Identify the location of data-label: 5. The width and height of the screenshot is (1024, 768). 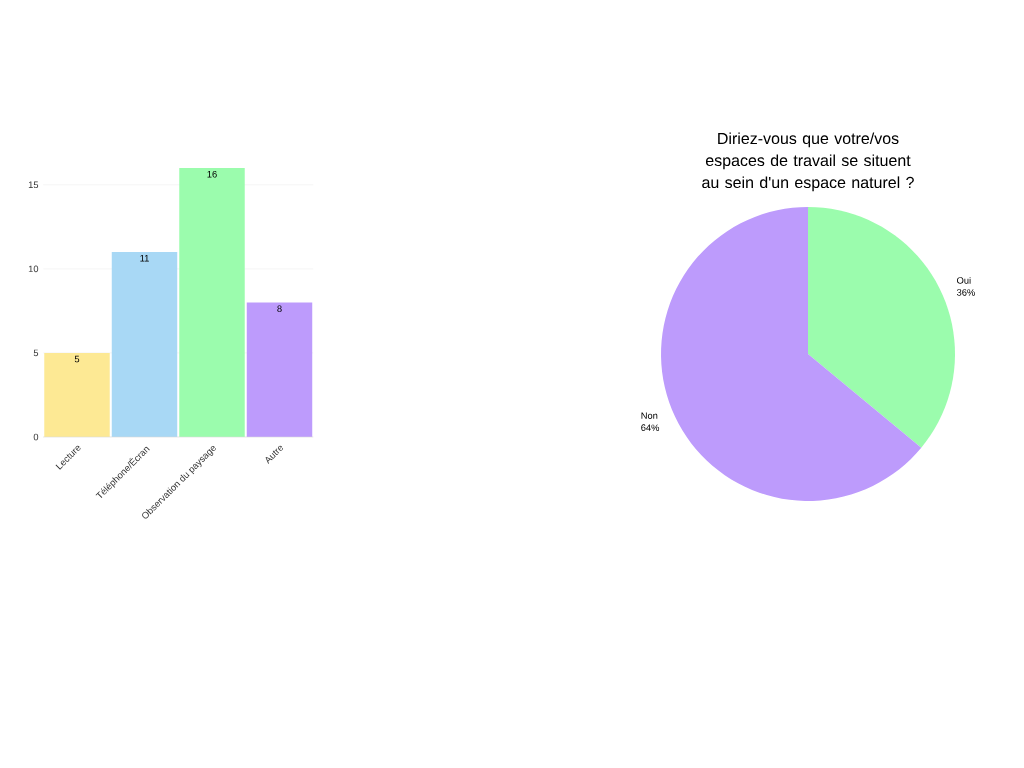
(77, 359).